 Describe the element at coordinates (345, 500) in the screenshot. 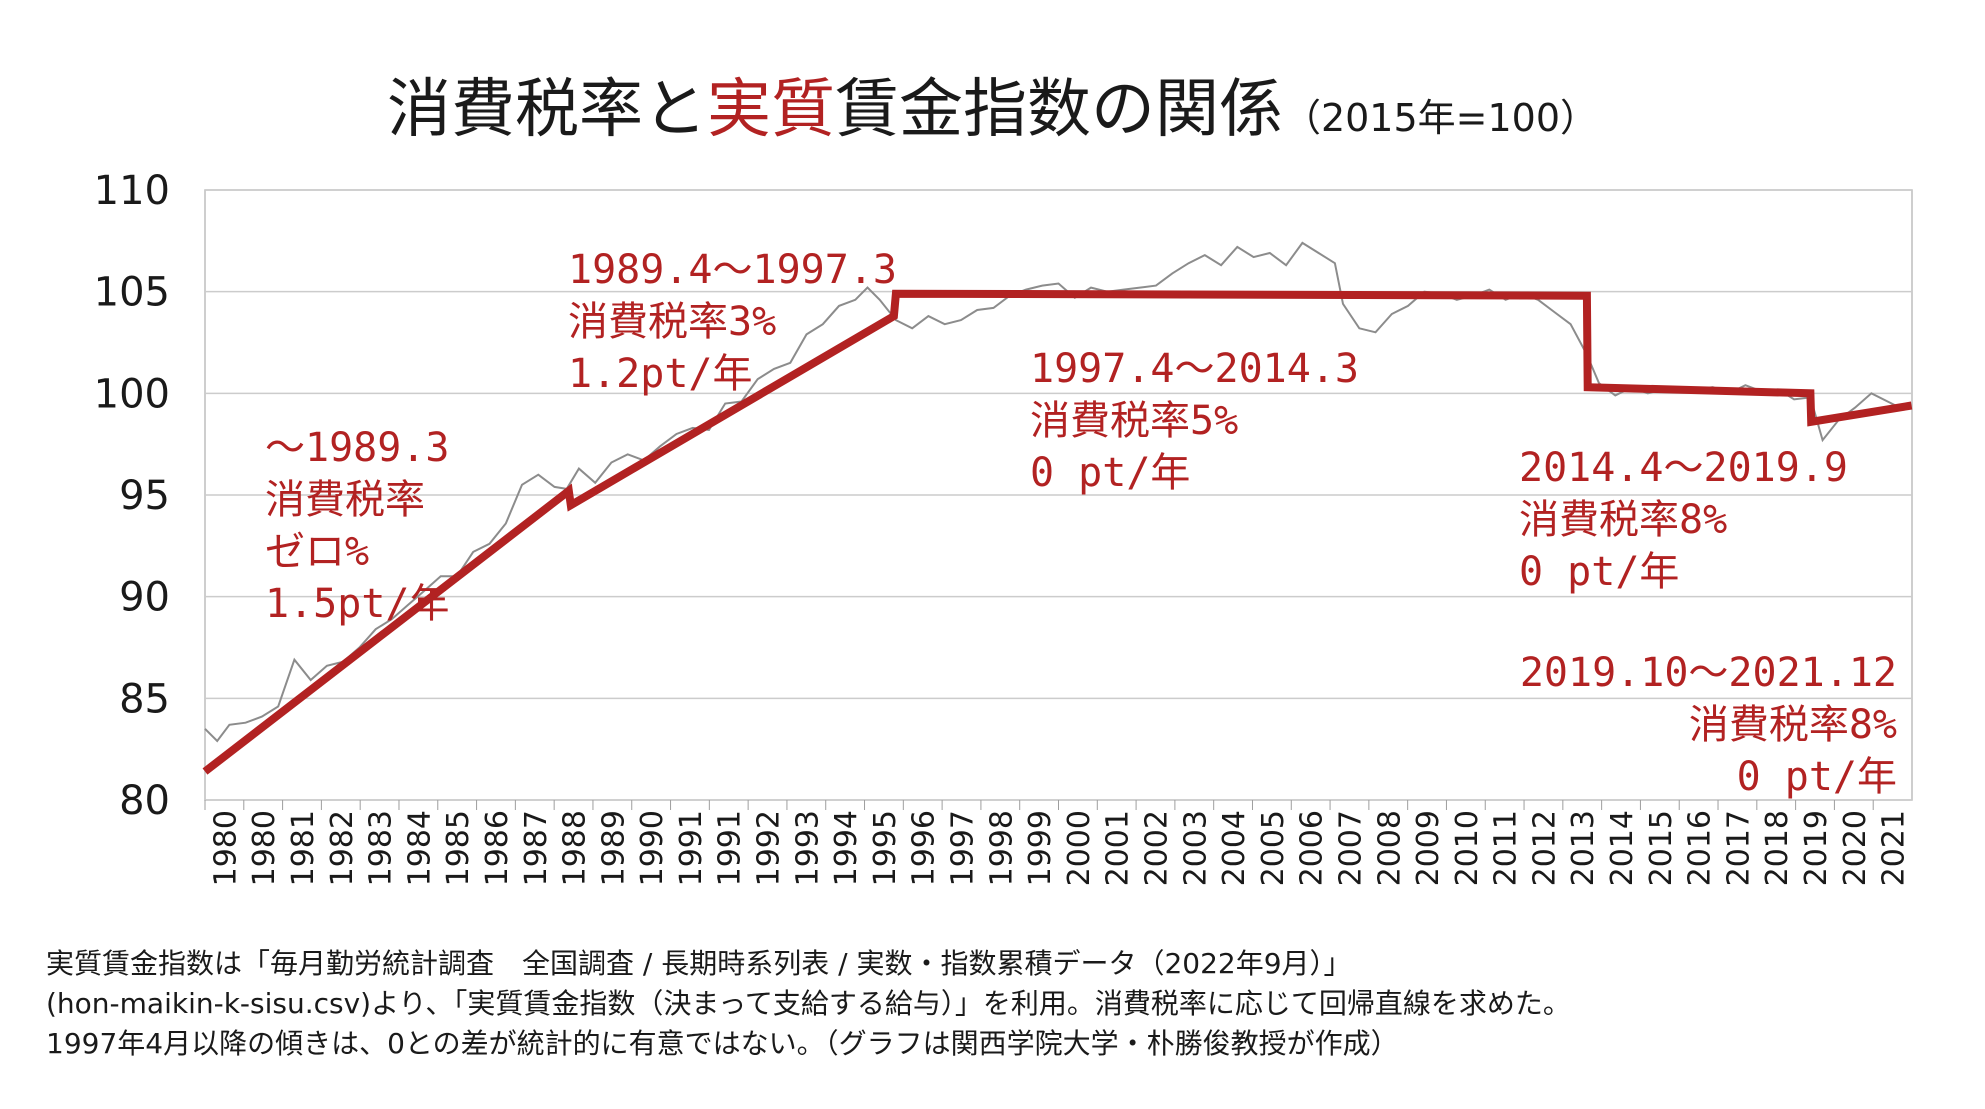

I see `annotation-line: 消費税率` at that location.